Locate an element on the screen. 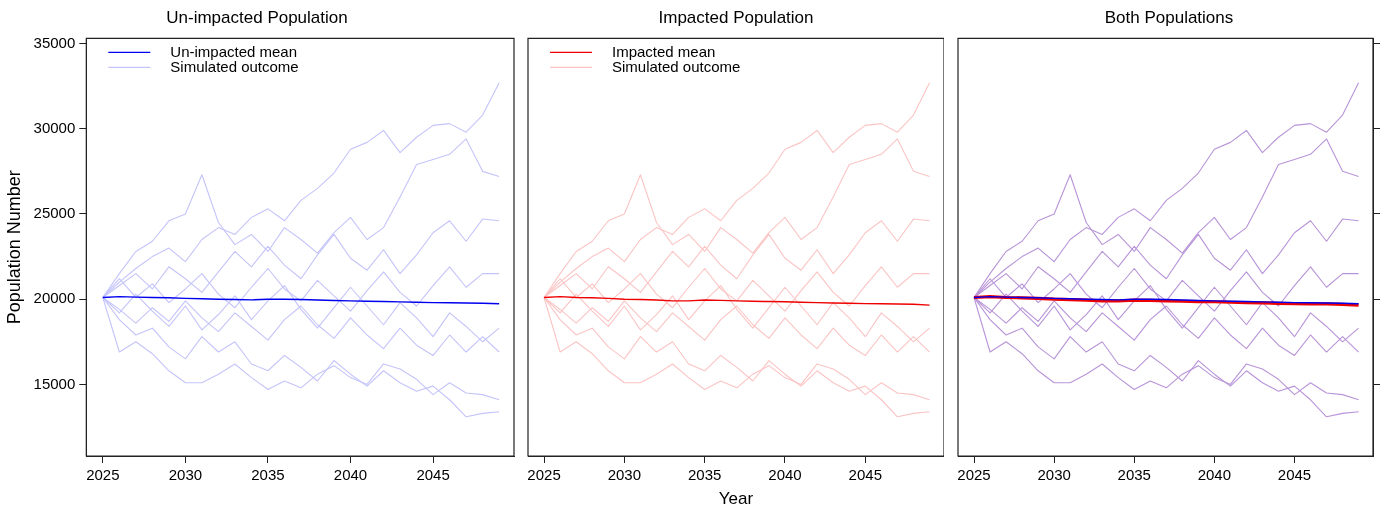 This screenshot has height=510, width=1384. chart-title: Both Populations is located at coordinates (1169, 17).